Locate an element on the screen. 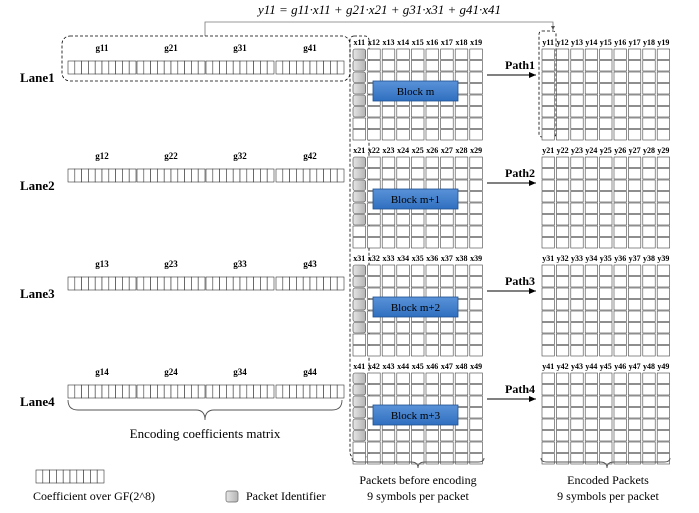 This screenshot has width=699, height=513. y-col-label: y28 is located at coordinates (649, 150).